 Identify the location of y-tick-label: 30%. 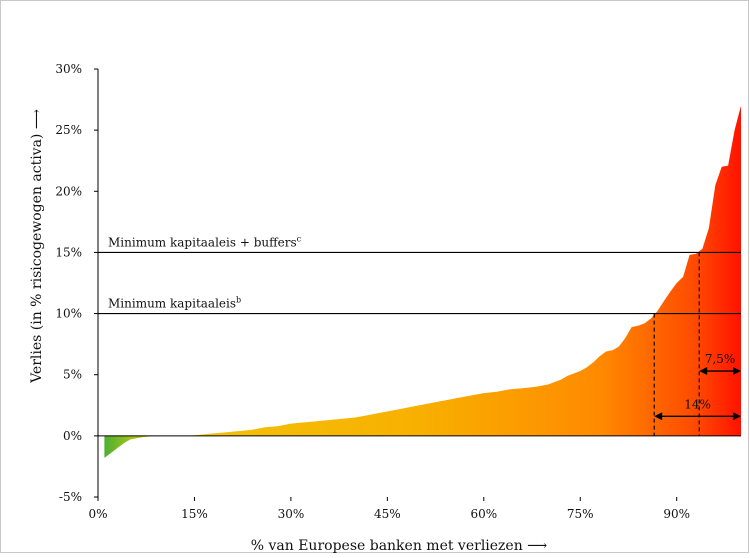
(68, 69).